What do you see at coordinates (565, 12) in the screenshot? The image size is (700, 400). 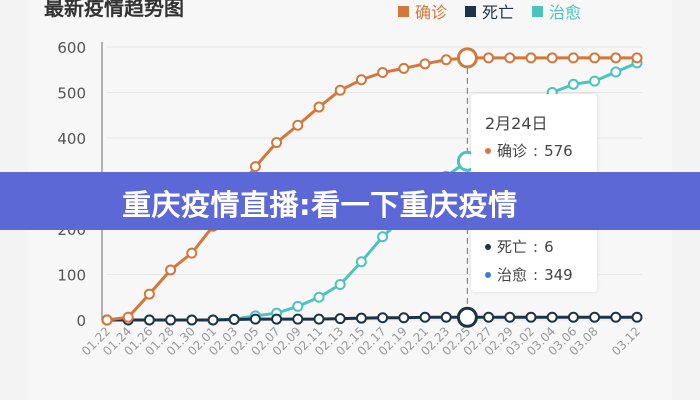 I see `legend-label: 治愈` at bounding box center [565, 12].